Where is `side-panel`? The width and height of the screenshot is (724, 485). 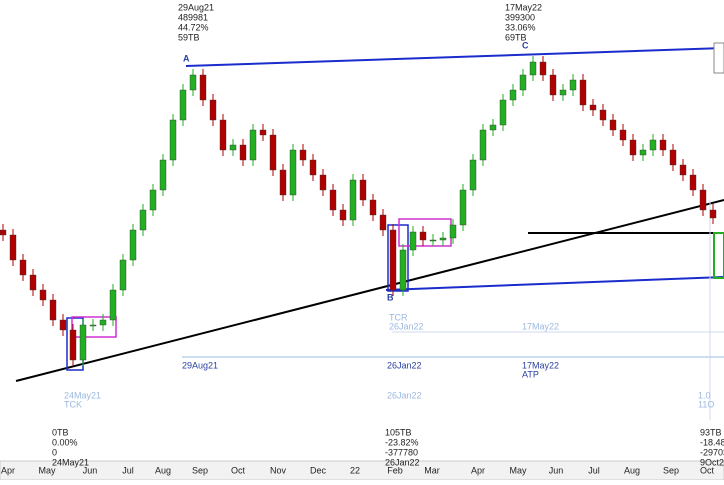 side-panel is located at coordinates (718, 58).